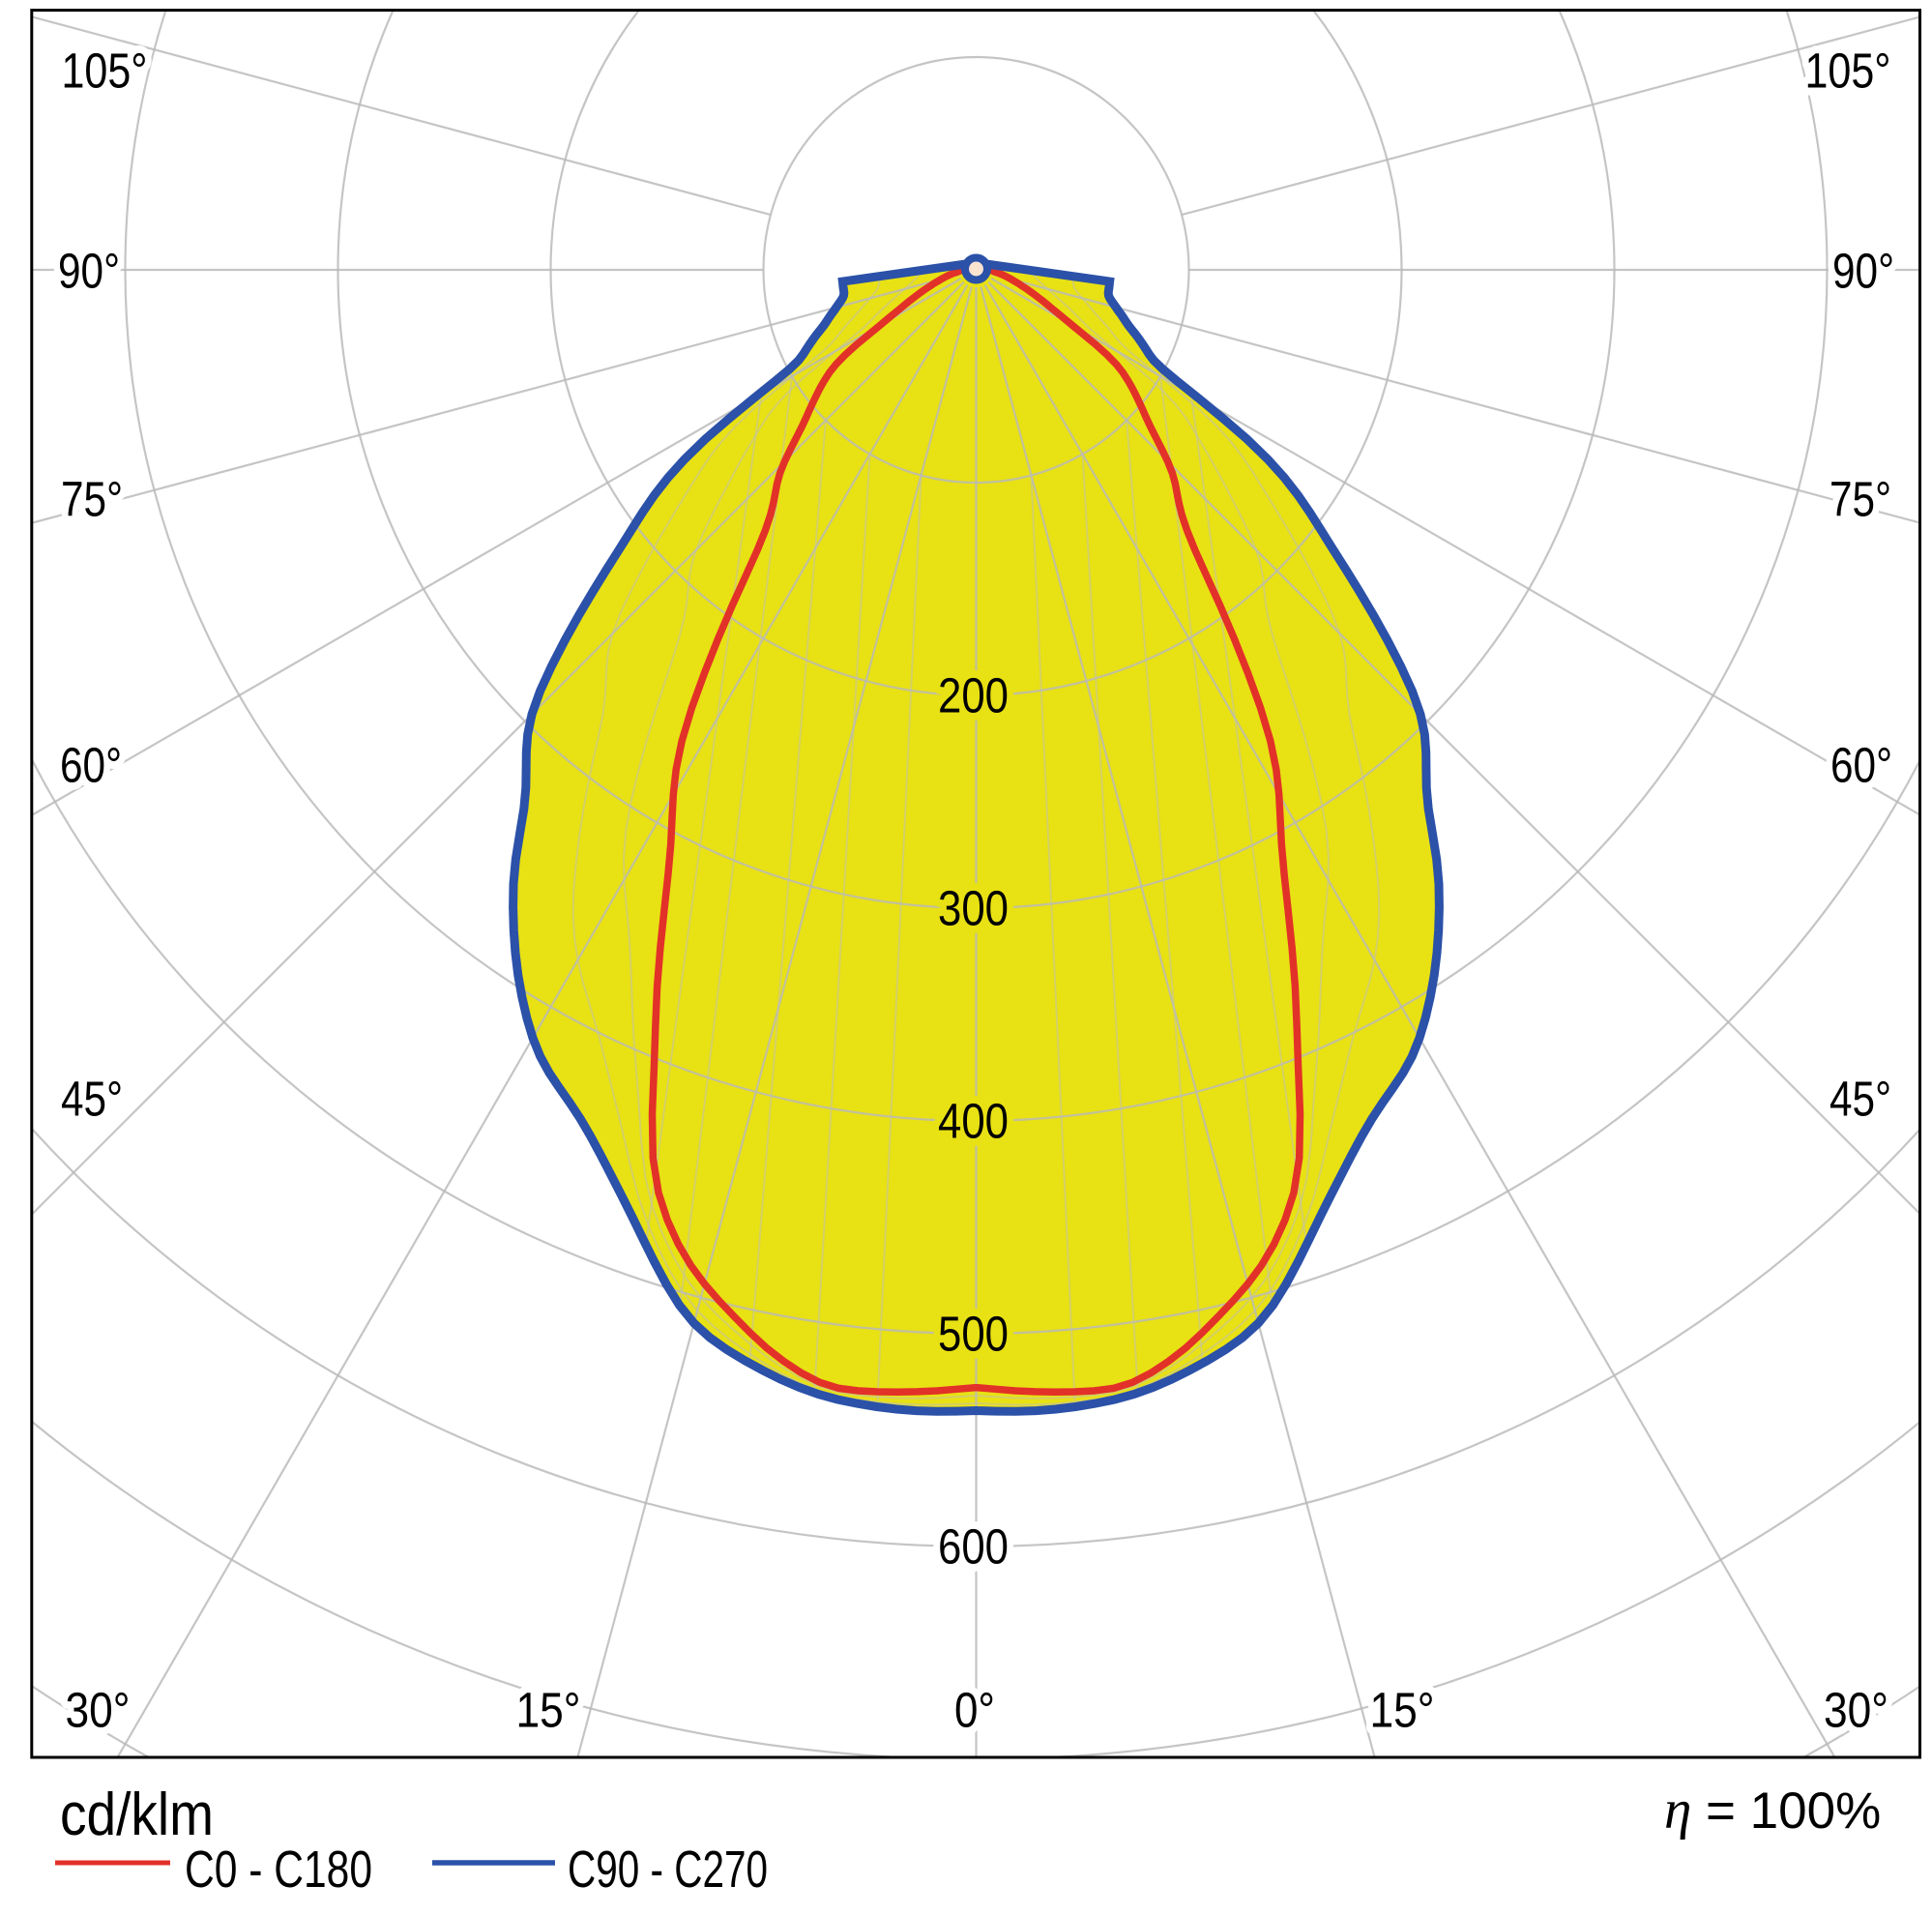 This screenshot has width=1932, height=1915. Describe the element at coordinates (278, 1870) in the screenshot. I see `svg-text: C0 - C180` at that location.